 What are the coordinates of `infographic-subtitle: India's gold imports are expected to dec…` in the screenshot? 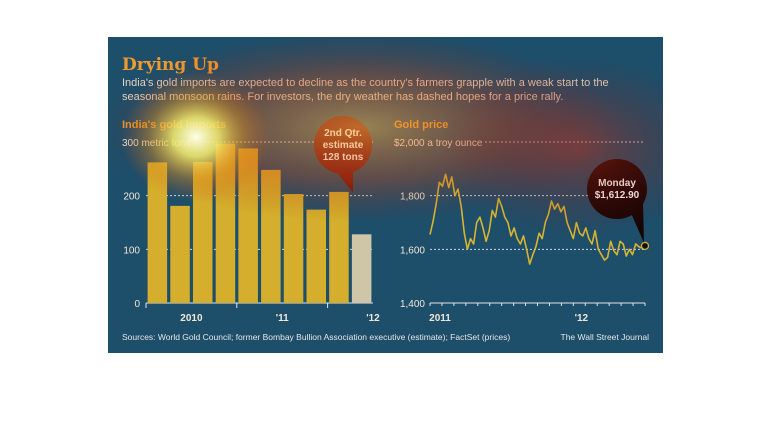 It's located at (365, 90).